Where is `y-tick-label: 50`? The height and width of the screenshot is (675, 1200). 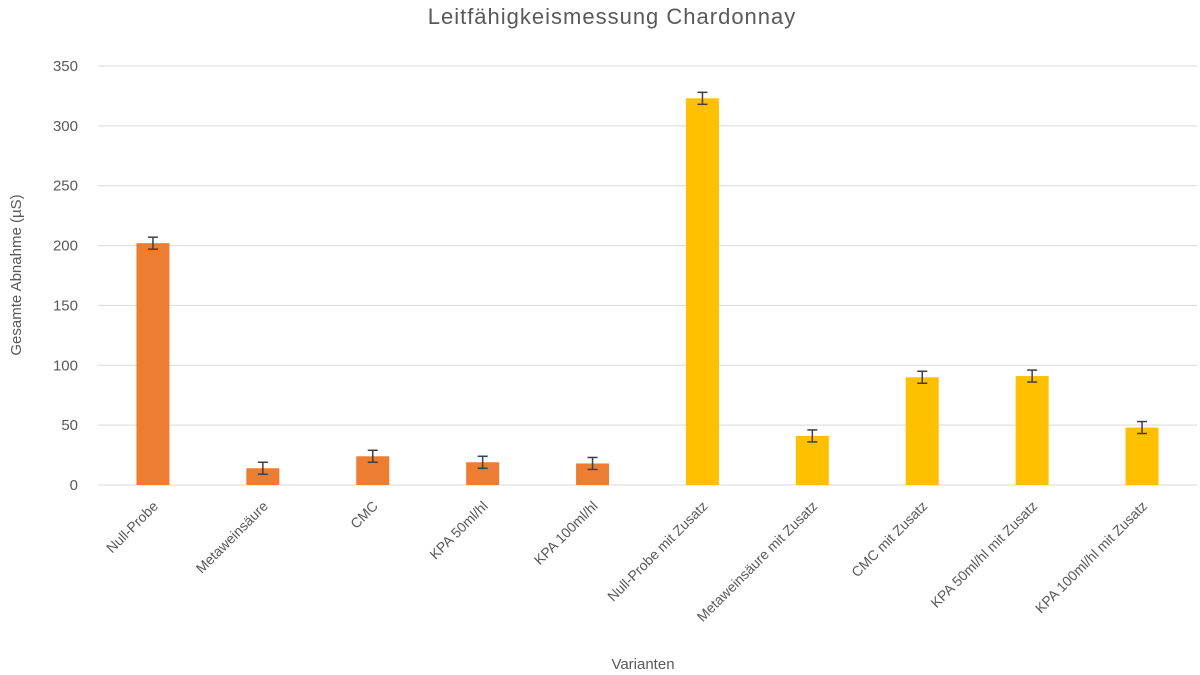
y-tick-label: 50 is located at coordinates (69, 425).